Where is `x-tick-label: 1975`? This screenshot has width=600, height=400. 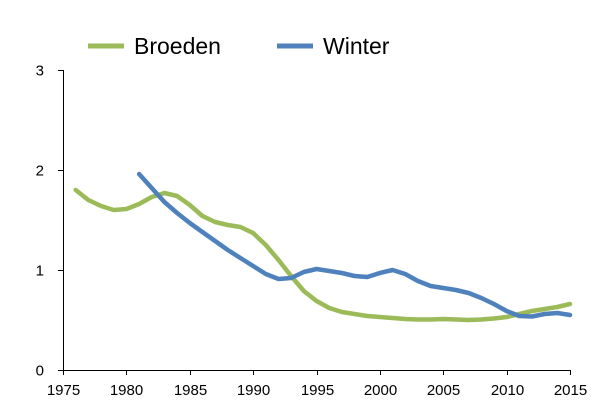 x-tick-label: 1975 is located at coordinates (63, 390).